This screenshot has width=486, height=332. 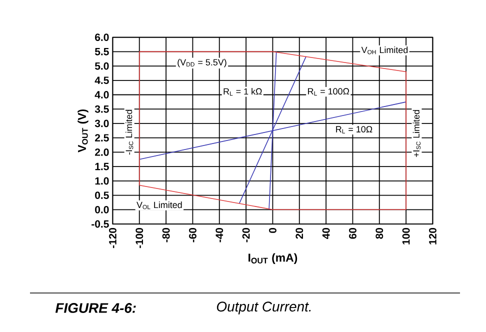 What do you see at coordinates (101, 94) in the screenshot?
I see `y-tick-label: 4.0` at bounding box center [101, 94].